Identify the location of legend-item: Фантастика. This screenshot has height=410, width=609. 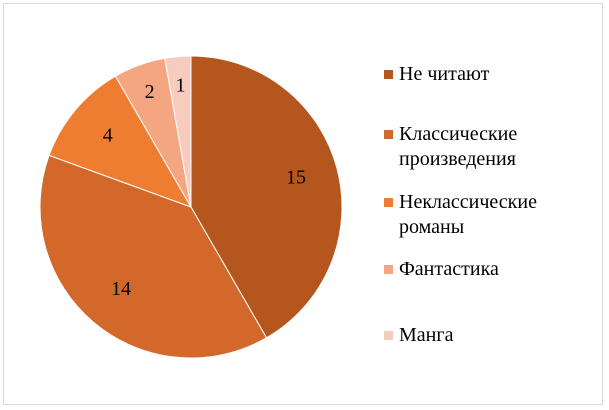
(485, 269).